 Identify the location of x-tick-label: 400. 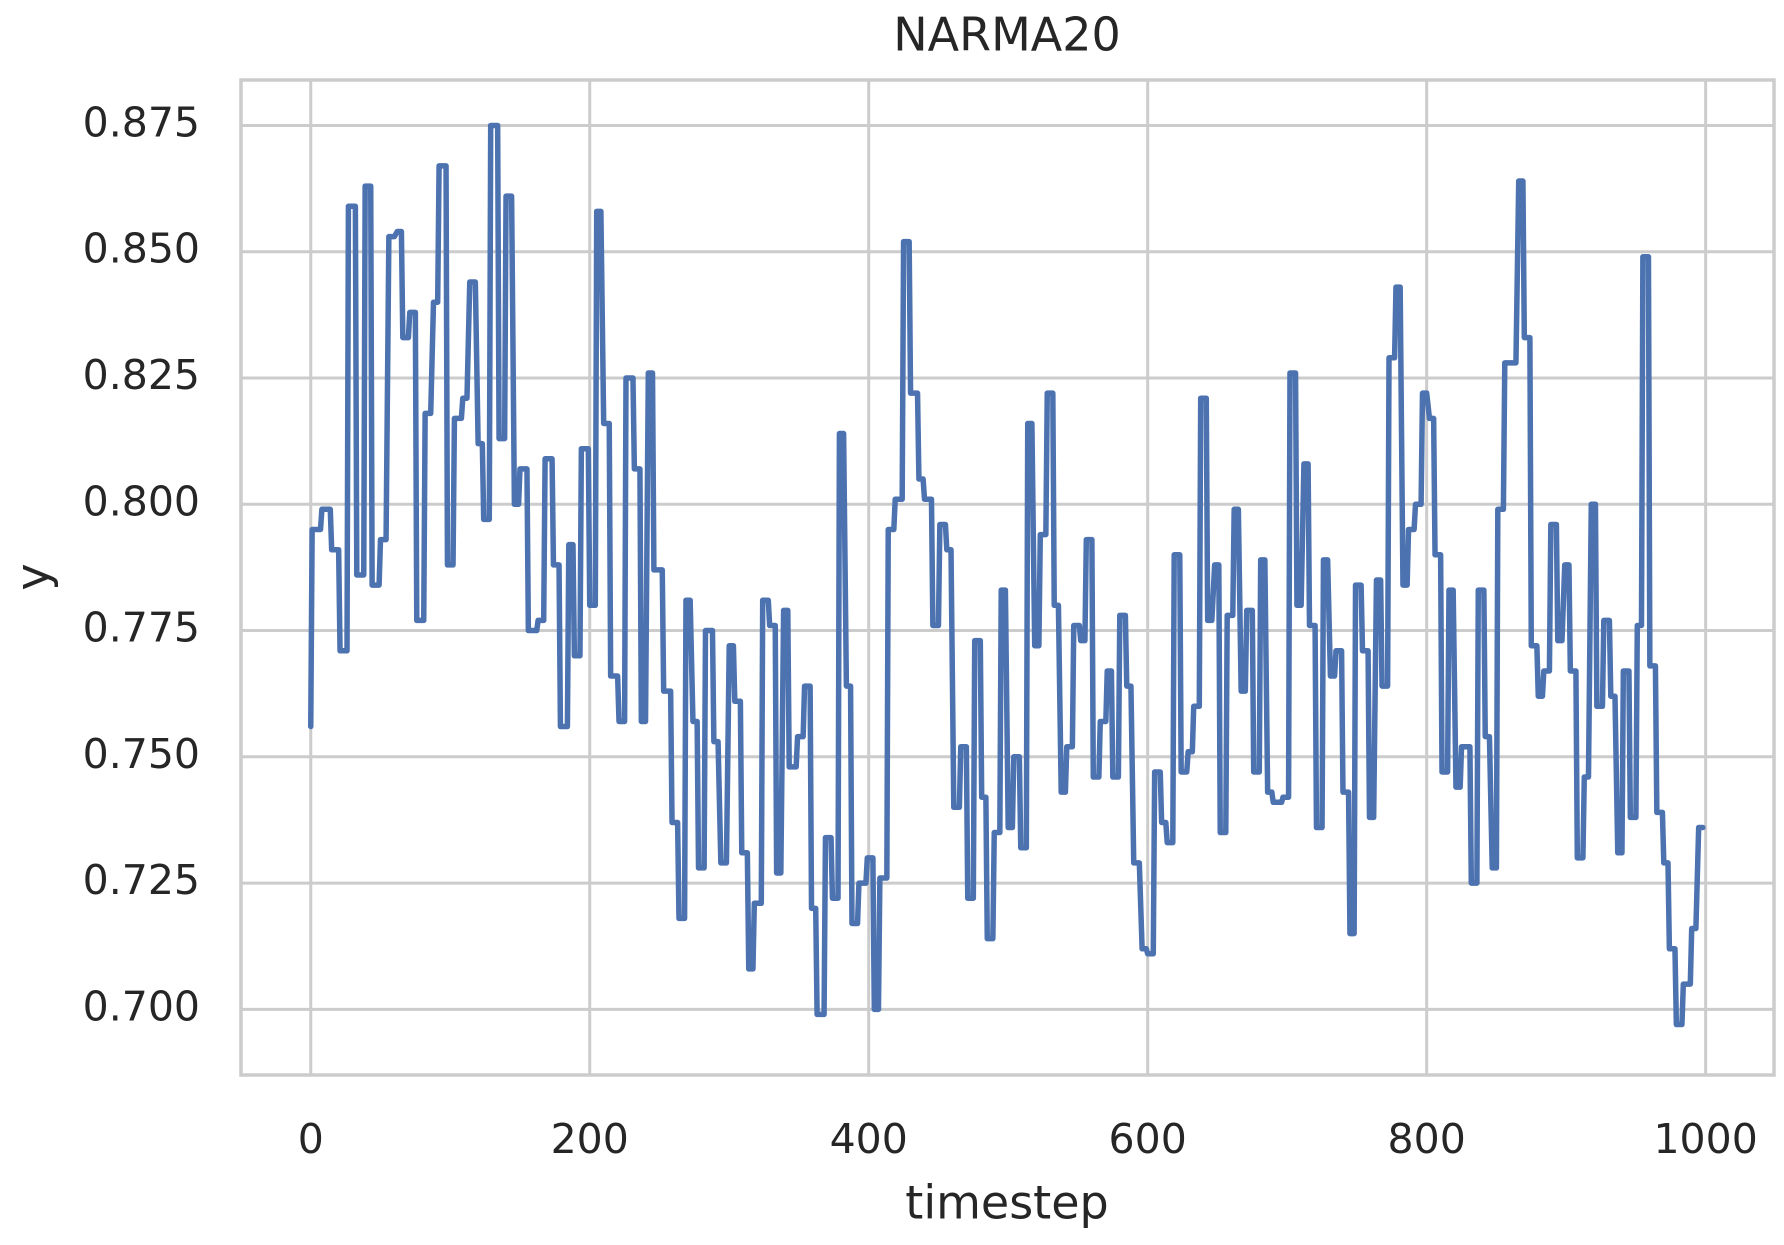
(869, 1139).